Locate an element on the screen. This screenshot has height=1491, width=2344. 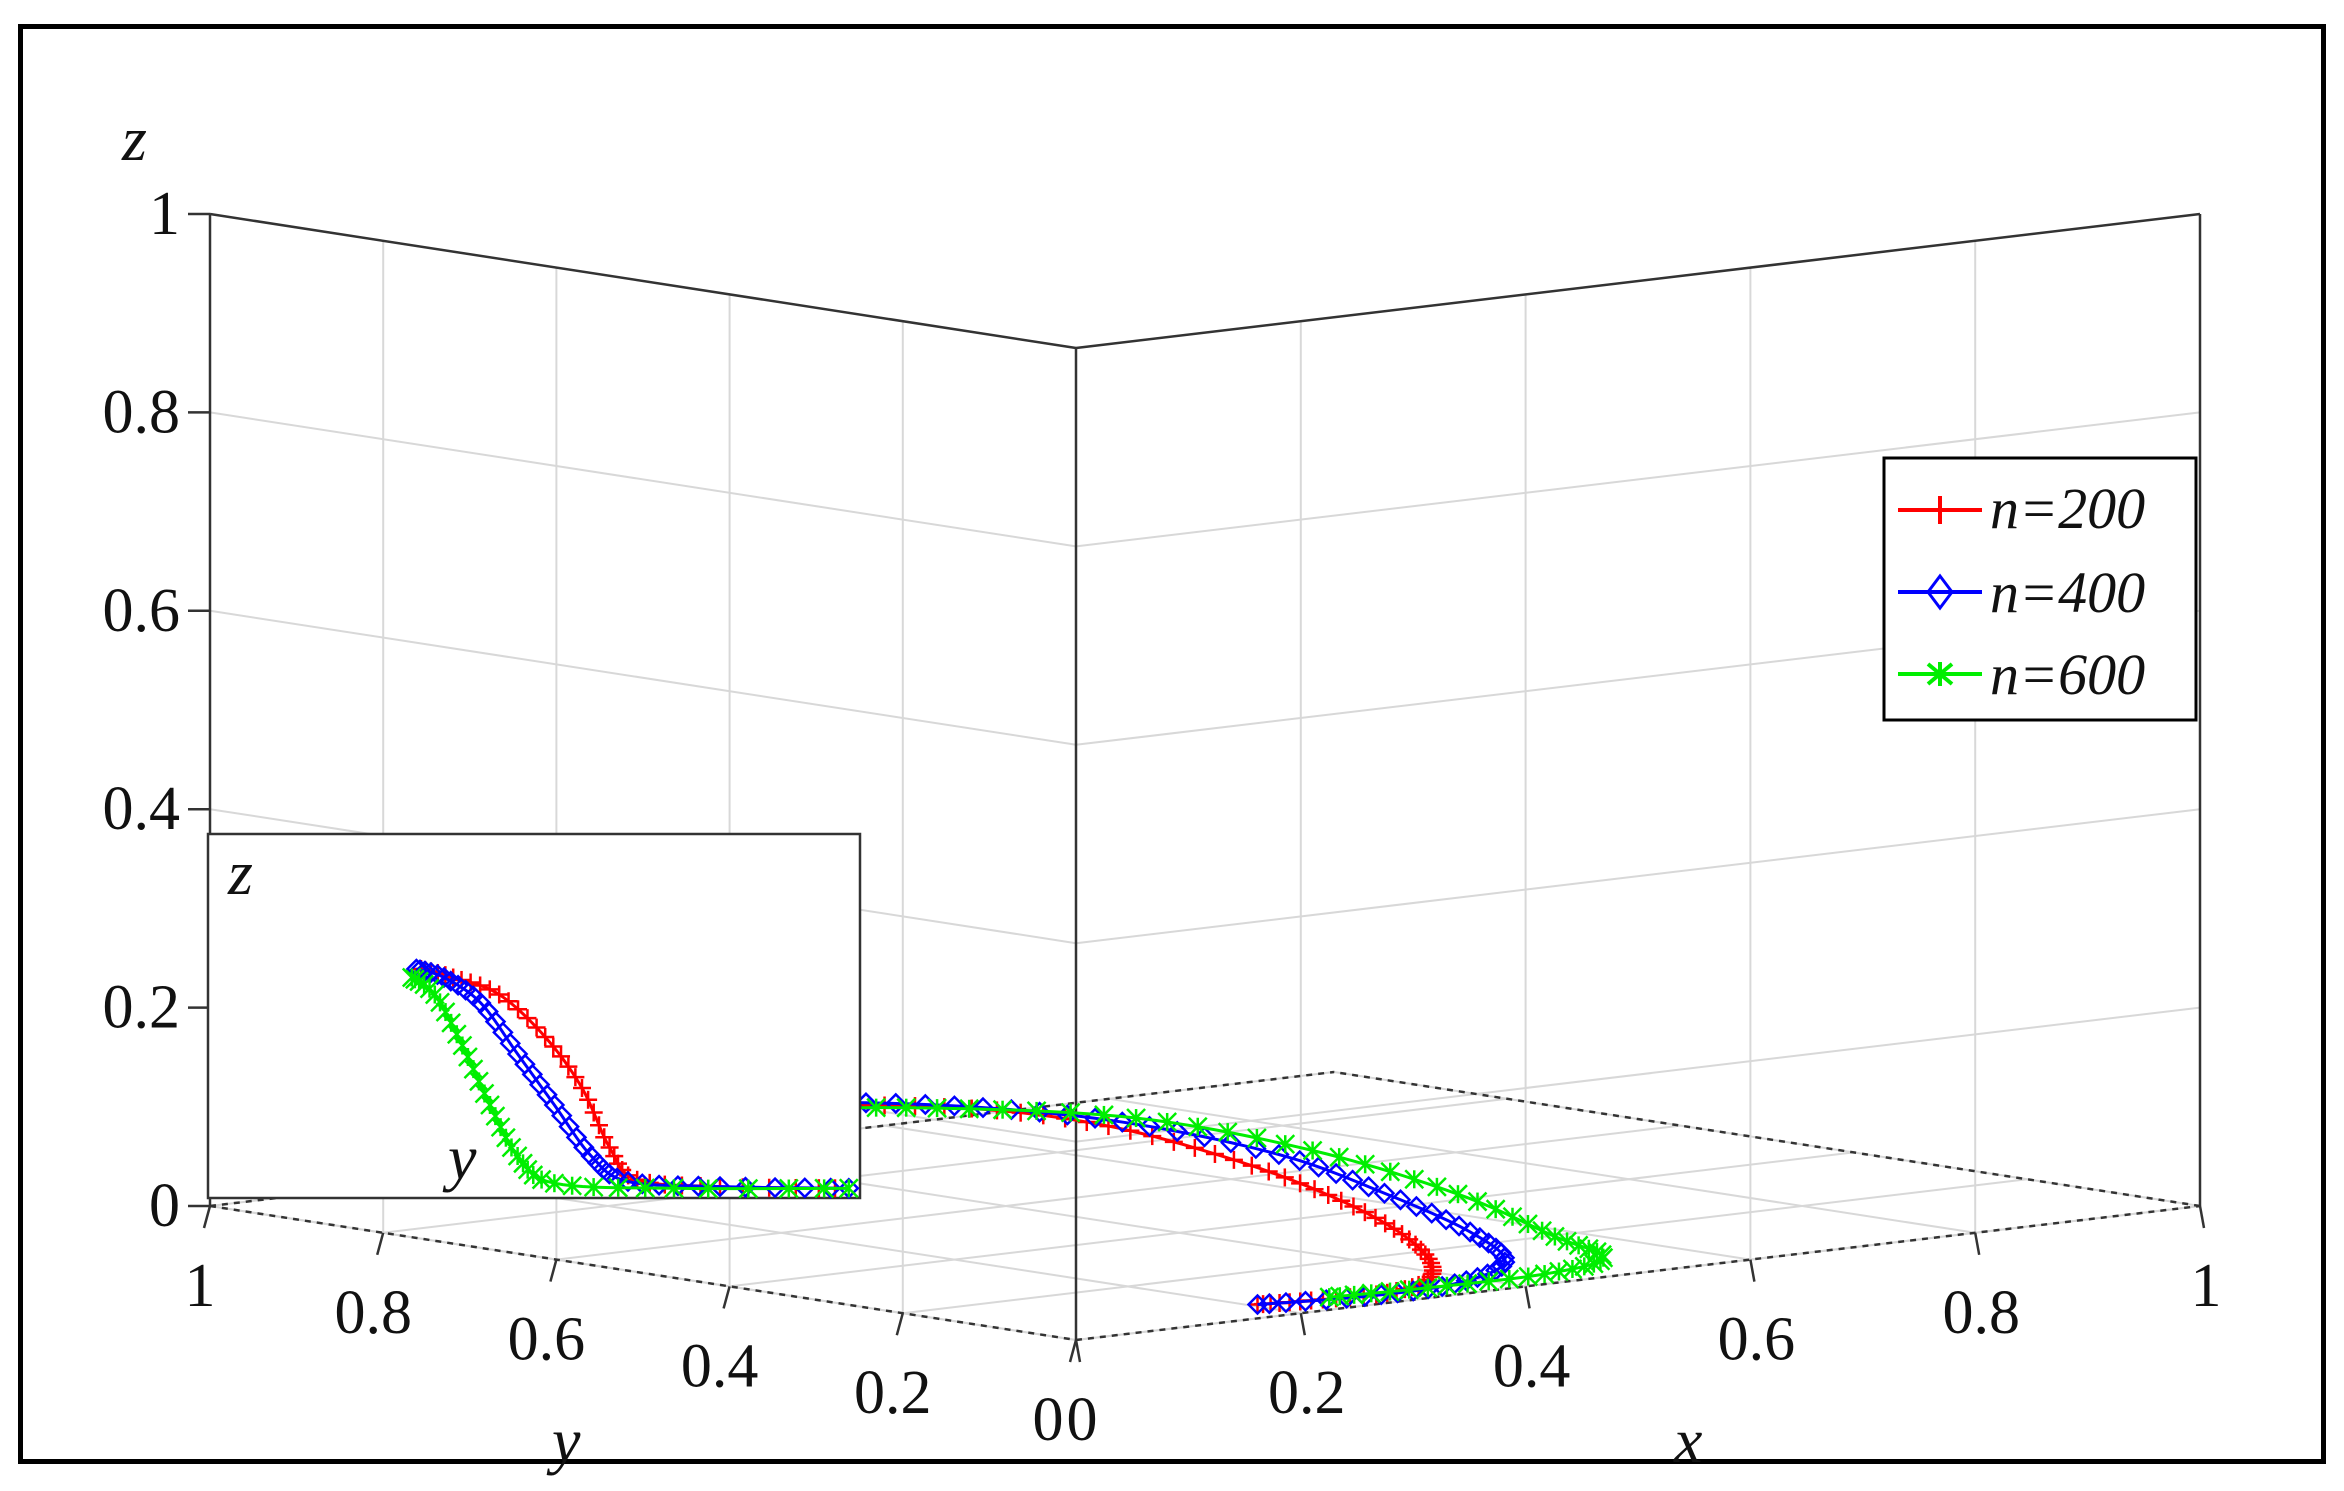
z-tick-1: 0.2 is located at coordinates (142, 1008).